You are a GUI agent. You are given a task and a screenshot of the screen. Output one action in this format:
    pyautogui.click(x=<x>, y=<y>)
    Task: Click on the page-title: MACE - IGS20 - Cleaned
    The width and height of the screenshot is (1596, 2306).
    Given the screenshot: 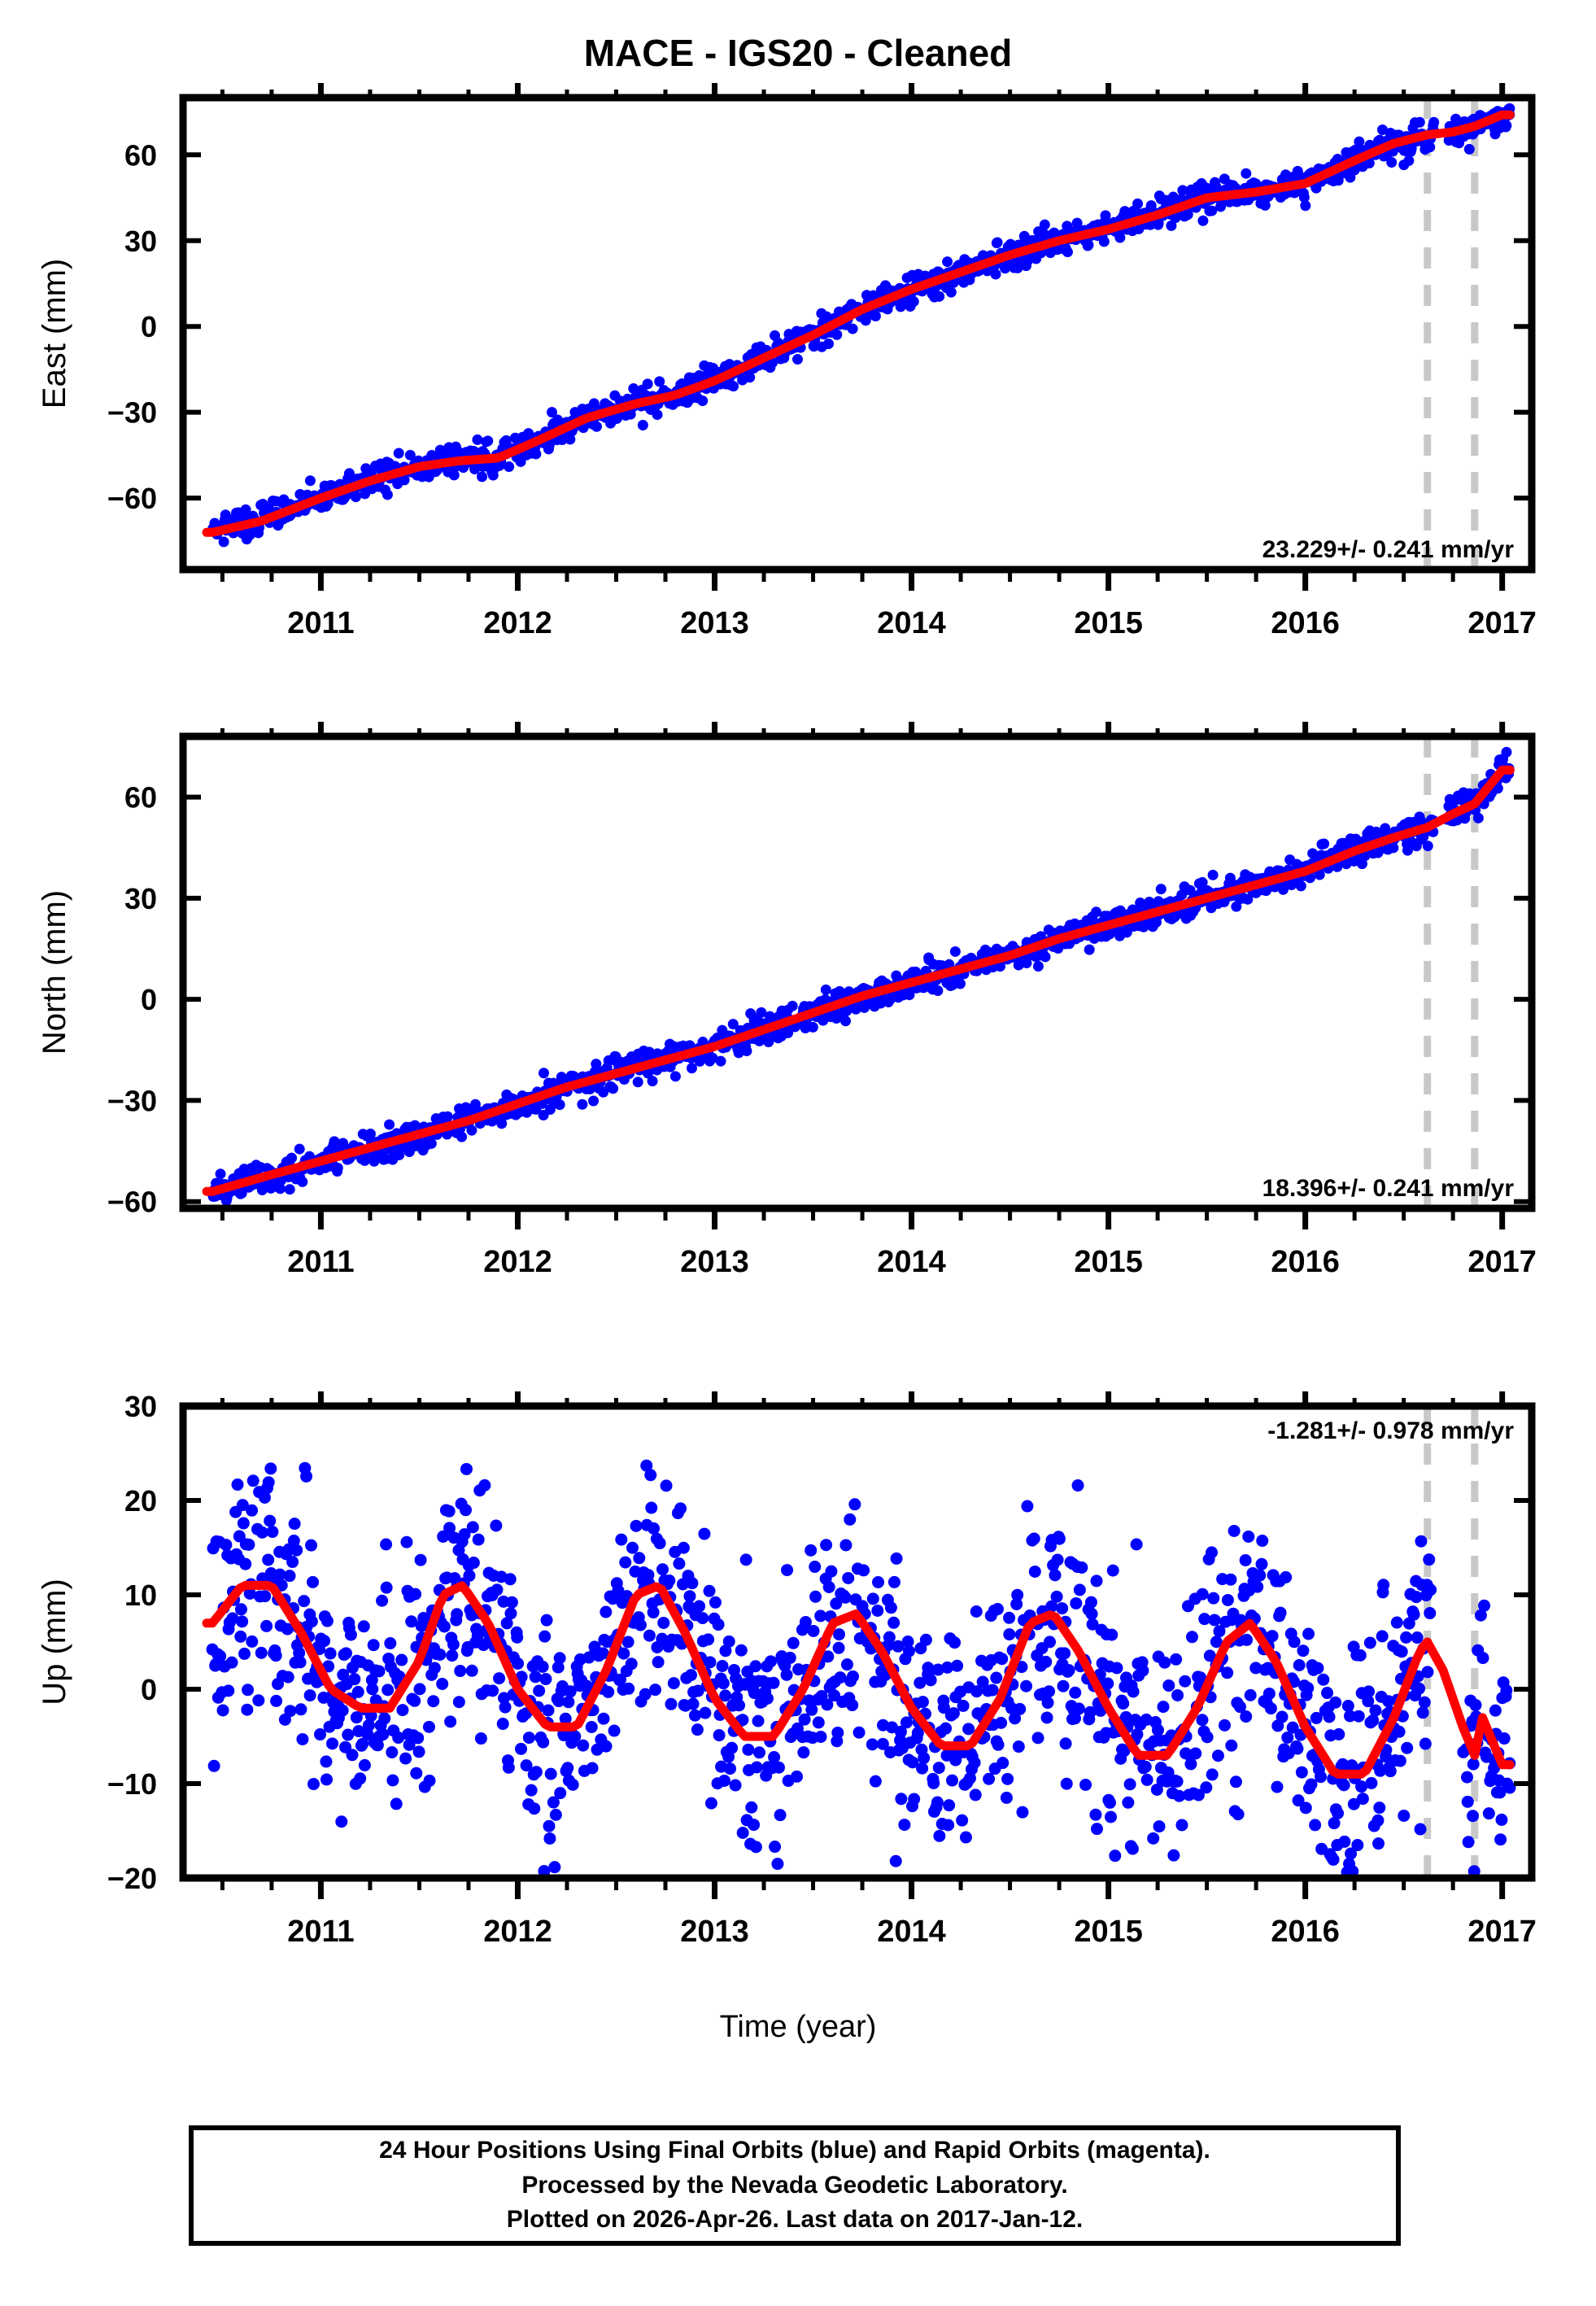 What is the action you would take?
    pyautogui.click(x=798, y=53)
    